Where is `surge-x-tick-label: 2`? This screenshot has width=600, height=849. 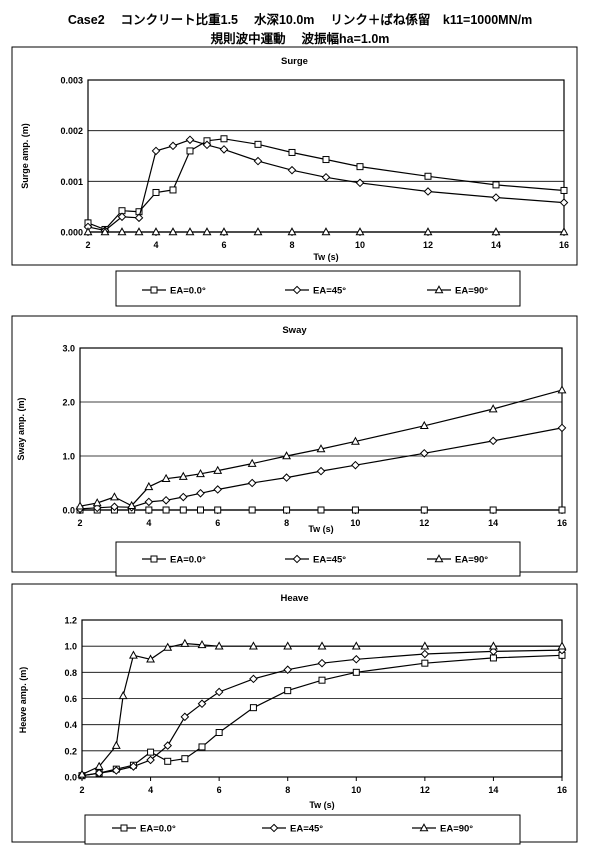 surge-x-tick-label: 2 is located at coordinates (87, 245).